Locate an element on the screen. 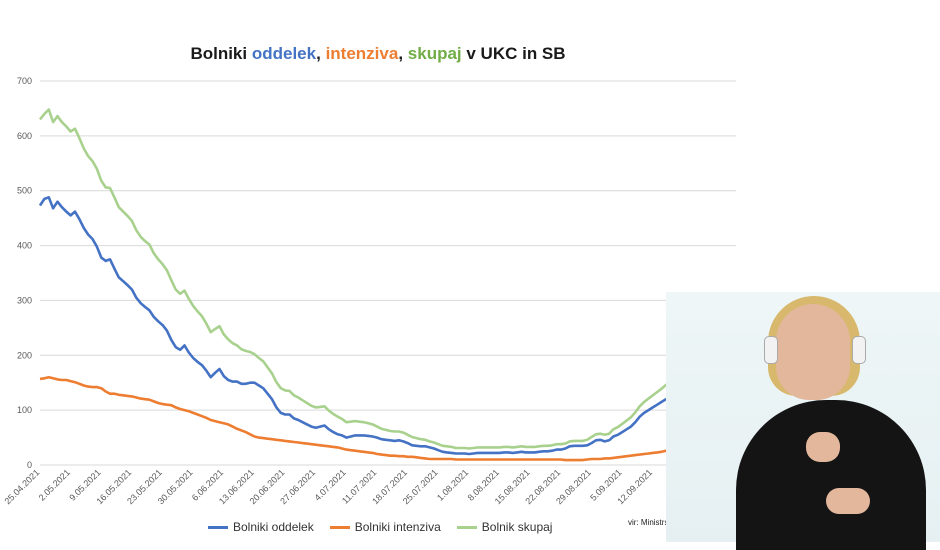 This screenshot has width=940, height=550. x-tick-label: 25.04.2021 is located at coordinates (21, 486).